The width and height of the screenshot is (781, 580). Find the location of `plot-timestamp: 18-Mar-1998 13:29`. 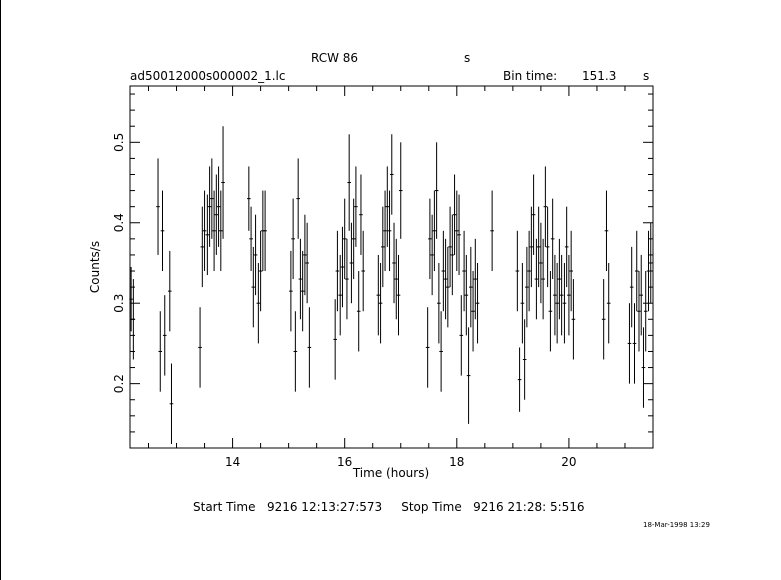

plot-timestamp: 18-Mar-1998 13:29 is located at coordinates (676, 525).